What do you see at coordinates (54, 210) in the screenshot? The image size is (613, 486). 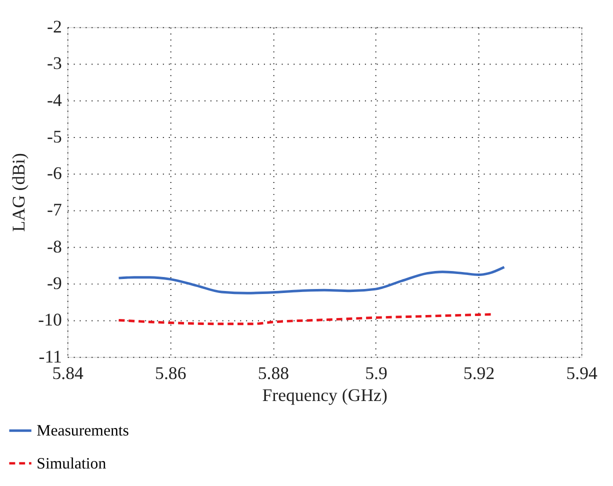 I see `y-tick-label: -7` at bounding box center [54, 210].